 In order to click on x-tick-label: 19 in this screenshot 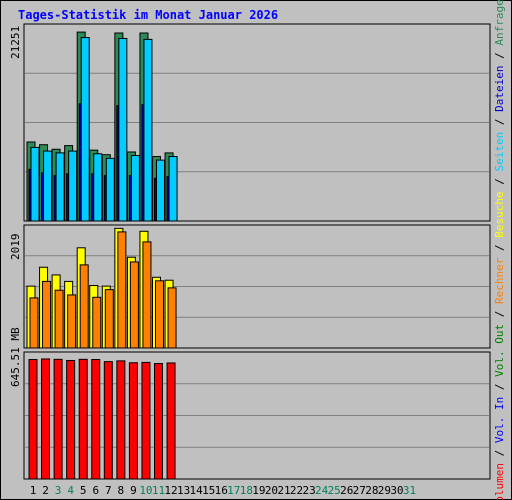, I will do `click(258, 490)`.